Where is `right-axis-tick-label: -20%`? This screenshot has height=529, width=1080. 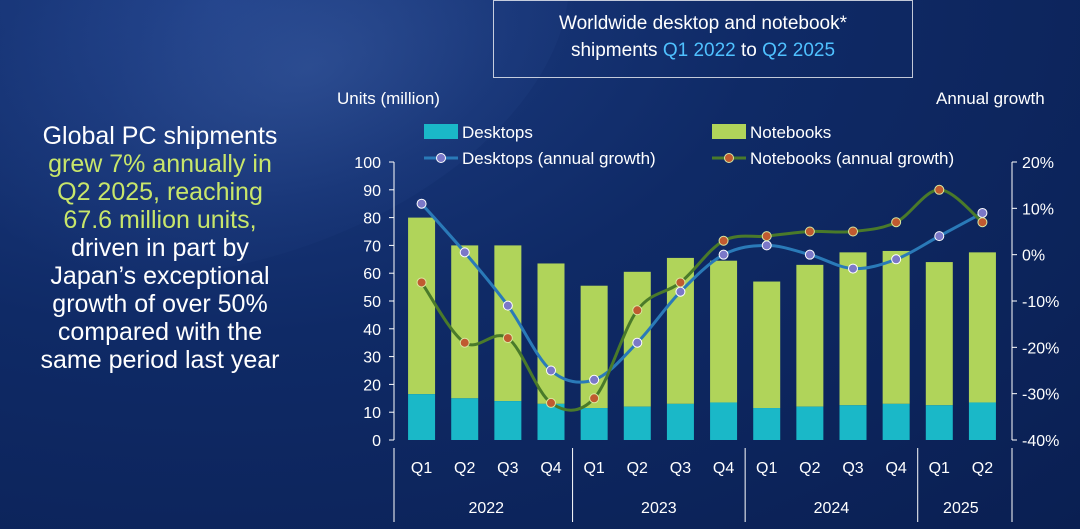 right-axis-tick-label: -20% is located at coordinates (1040, 348).